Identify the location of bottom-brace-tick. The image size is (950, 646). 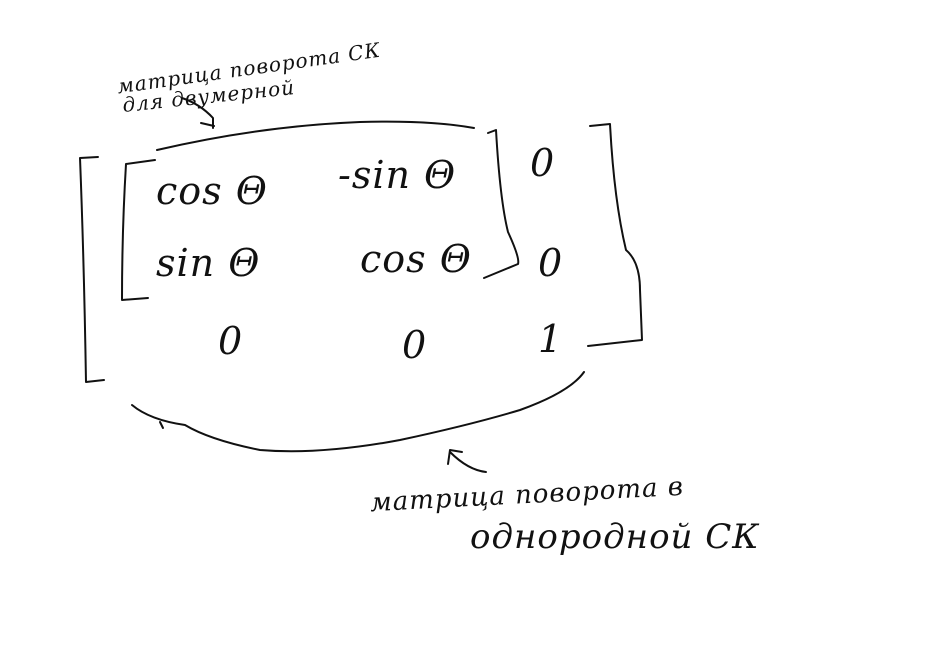
(161, 425).